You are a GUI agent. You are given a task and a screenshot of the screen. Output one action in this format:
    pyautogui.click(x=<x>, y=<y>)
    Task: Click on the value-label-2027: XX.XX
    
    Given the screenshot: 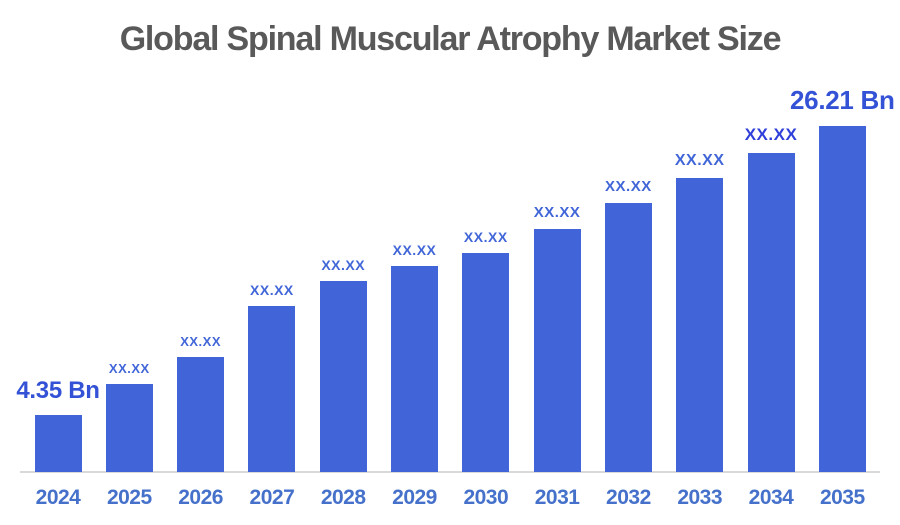 What is the action you would take?
    pyautogui.click(x=272, y=289)
    